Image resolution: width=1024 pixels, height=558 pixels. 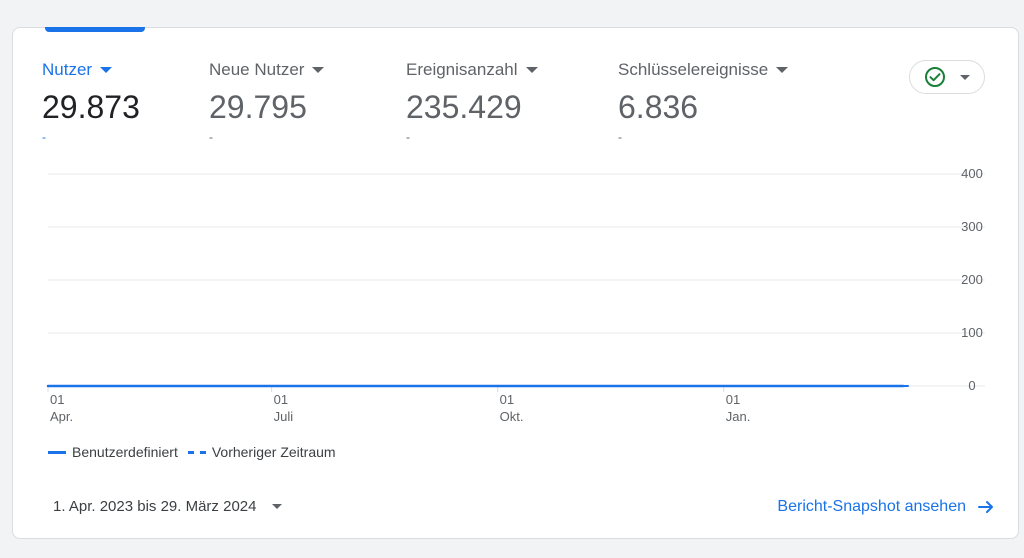 I want to click on x-tick-month-label: Juli, so click(x=284, y=416).